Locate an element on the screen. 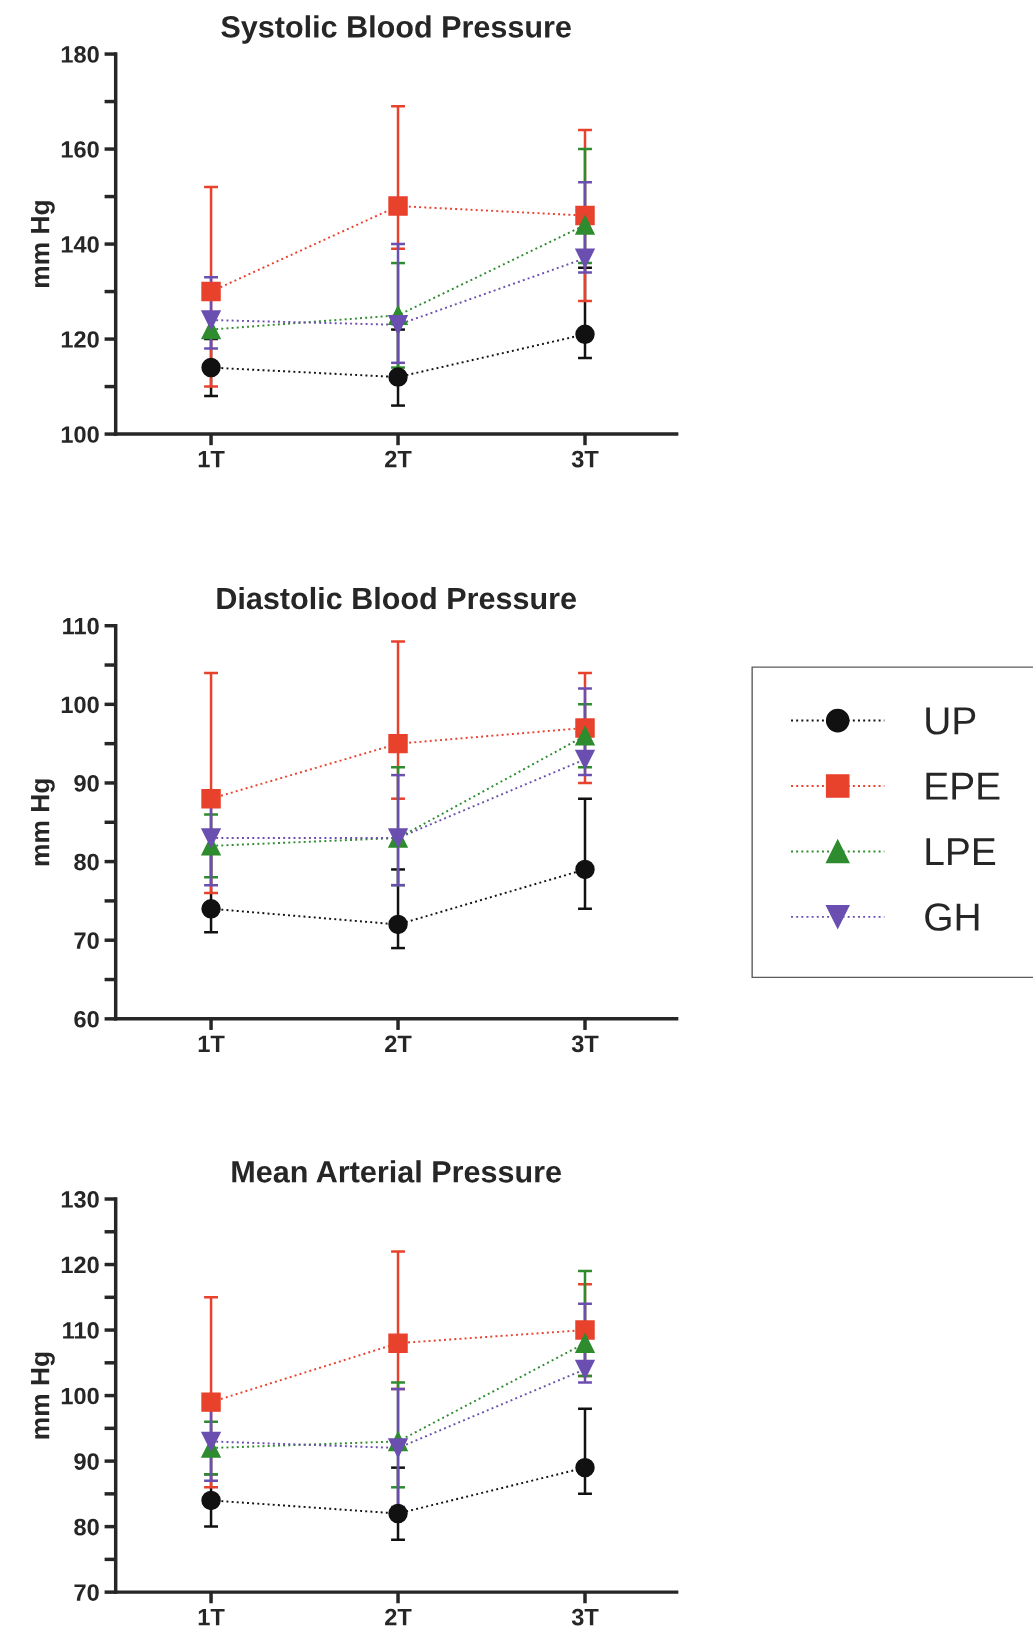 The width and height of the screenshot is (1033, 1638). y-tick-label: 140 is located at coordinates (80, 244).